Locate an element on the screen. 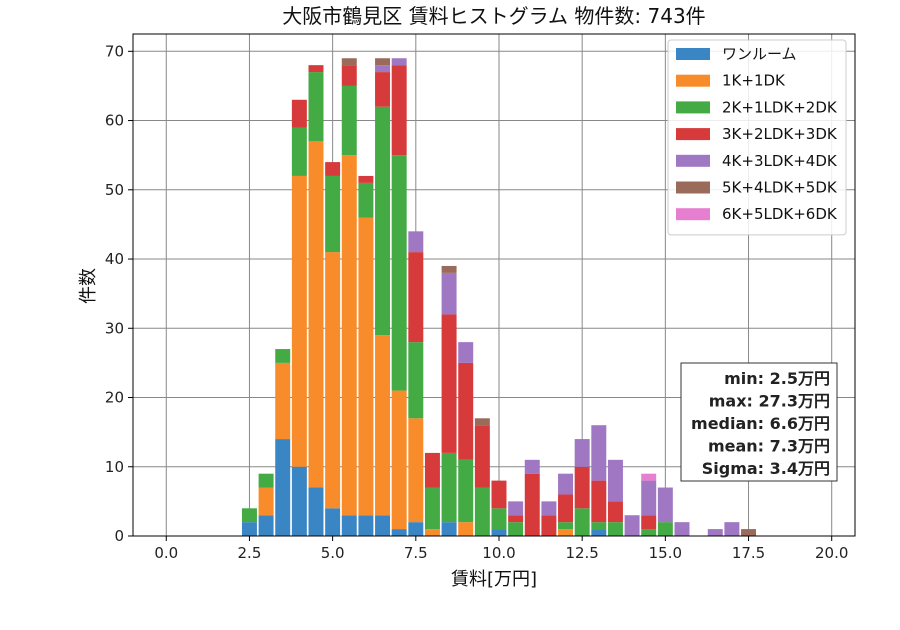 The width and height of the screenshot is (900, 630). x-tick-label: 20.0 is located at coordinates (831, 553).